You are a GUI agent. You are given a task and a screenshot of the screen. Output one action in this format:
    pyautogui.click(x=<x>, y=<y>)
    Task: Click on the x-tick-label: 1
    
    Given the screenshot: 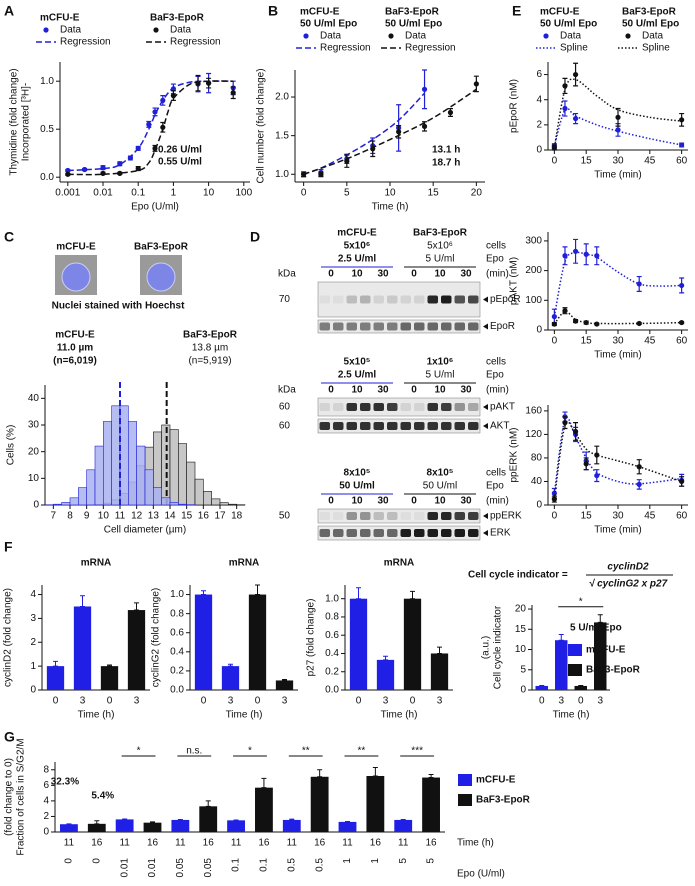 What is the action you would take?
    pyautogui.click(x=174, y=193)
    